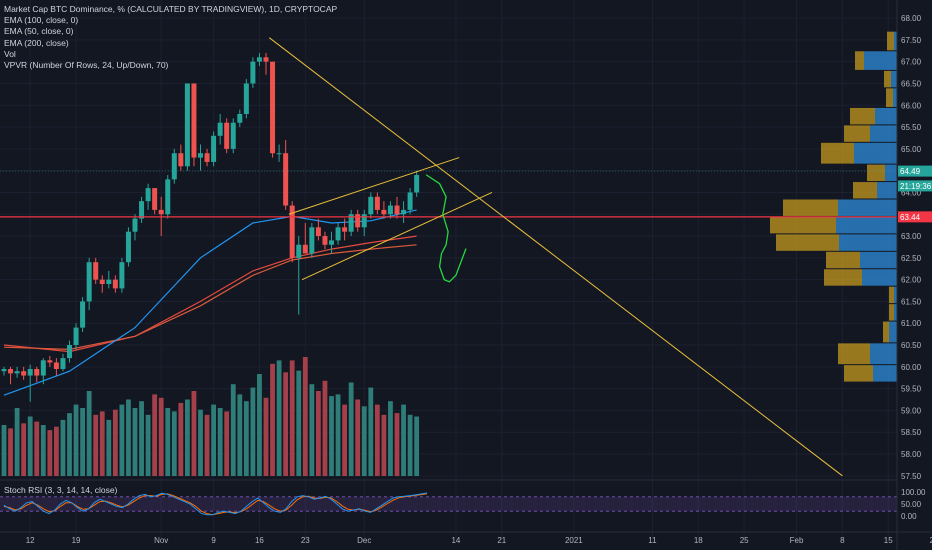  What do you see at coordinates (374, 186) in the screenshot?
I see `trendline` at bounding box center [374, 186].